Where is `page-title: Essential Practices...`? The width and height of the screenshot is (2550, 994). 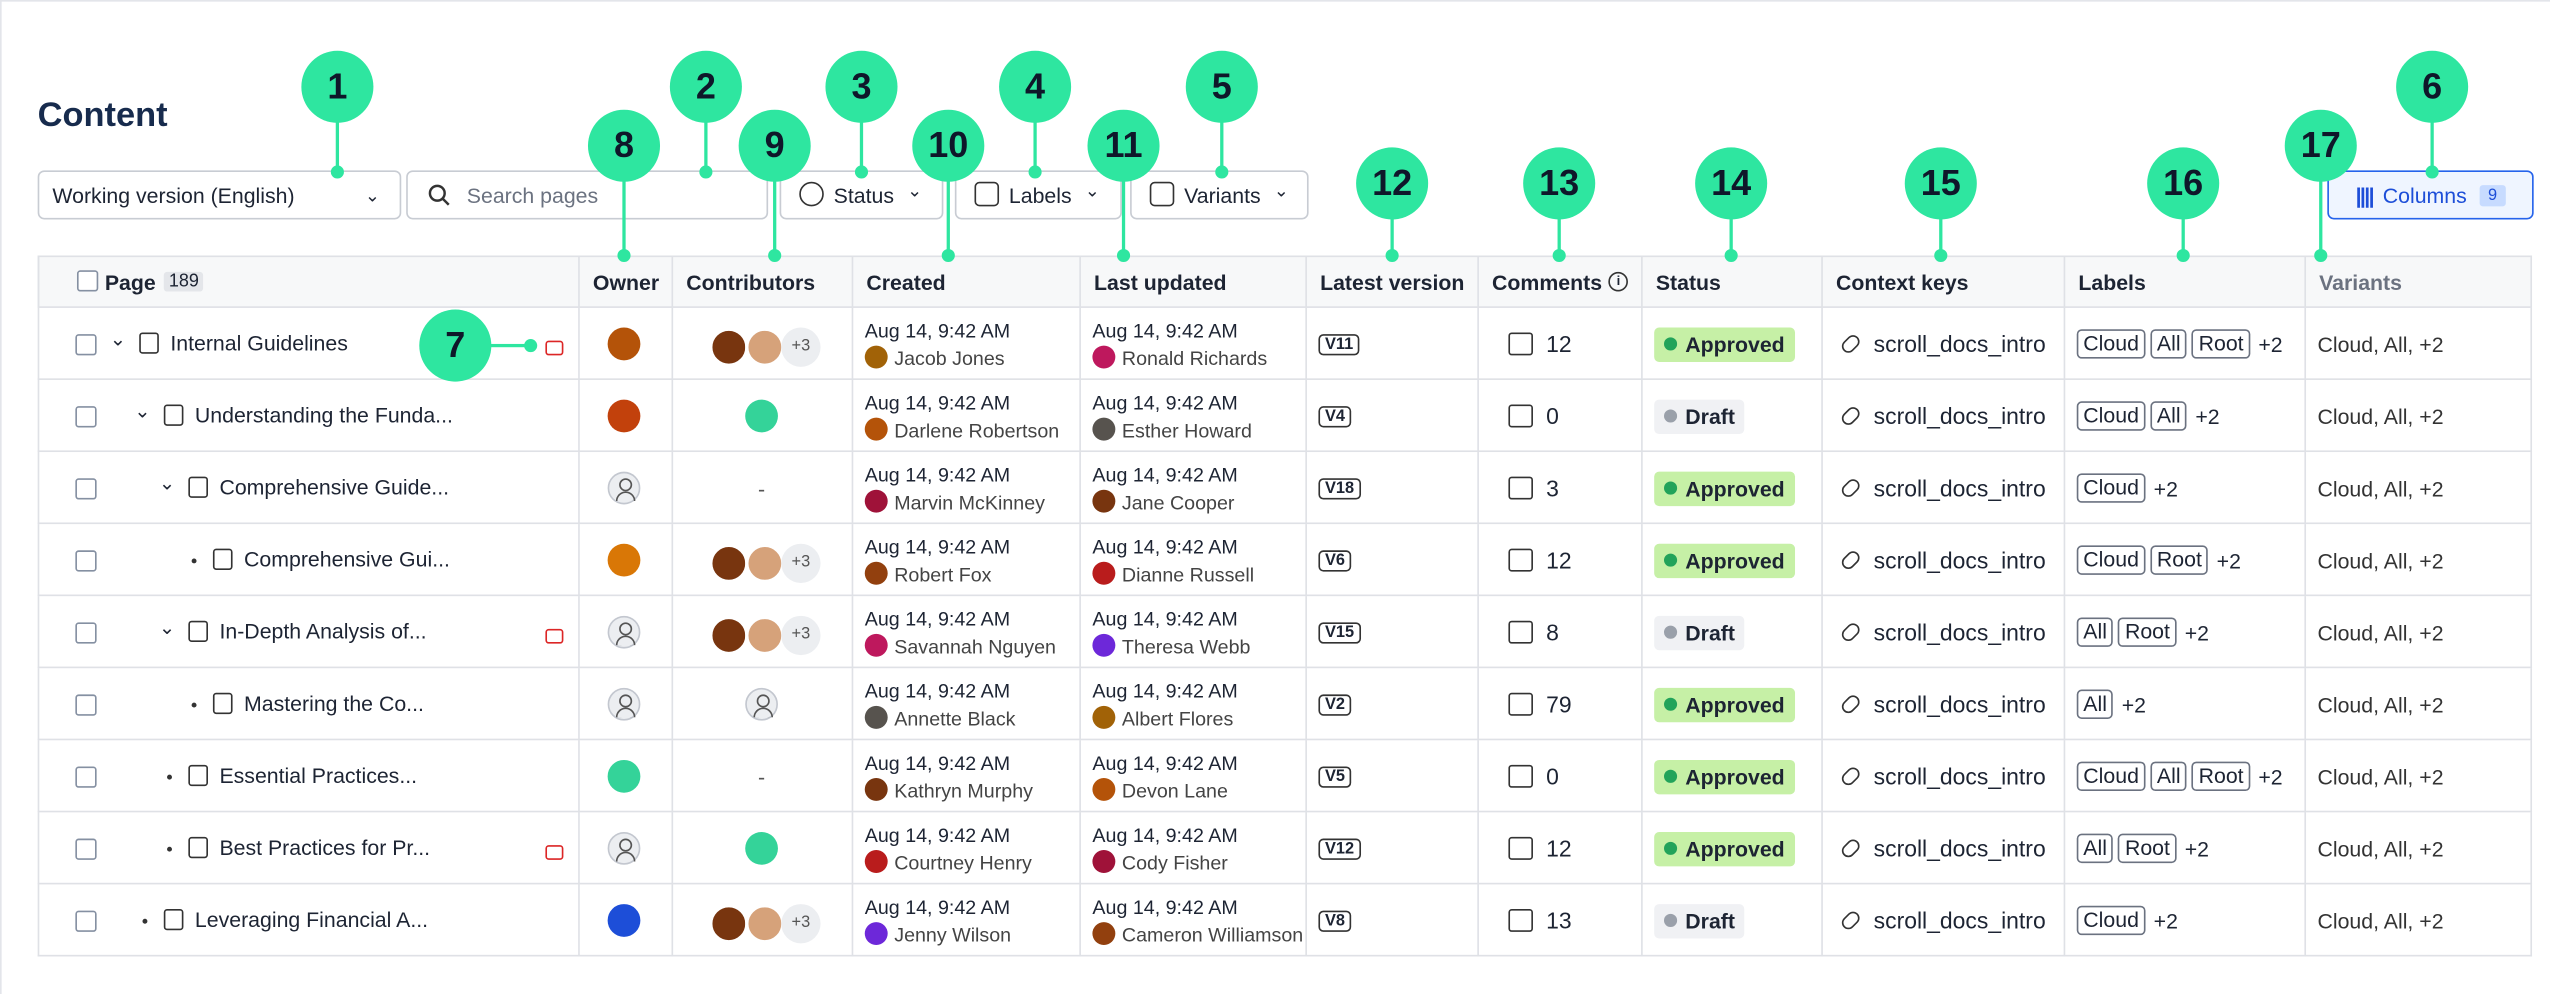 page-title: Essential Practices... is located at coordinates (318, 775).